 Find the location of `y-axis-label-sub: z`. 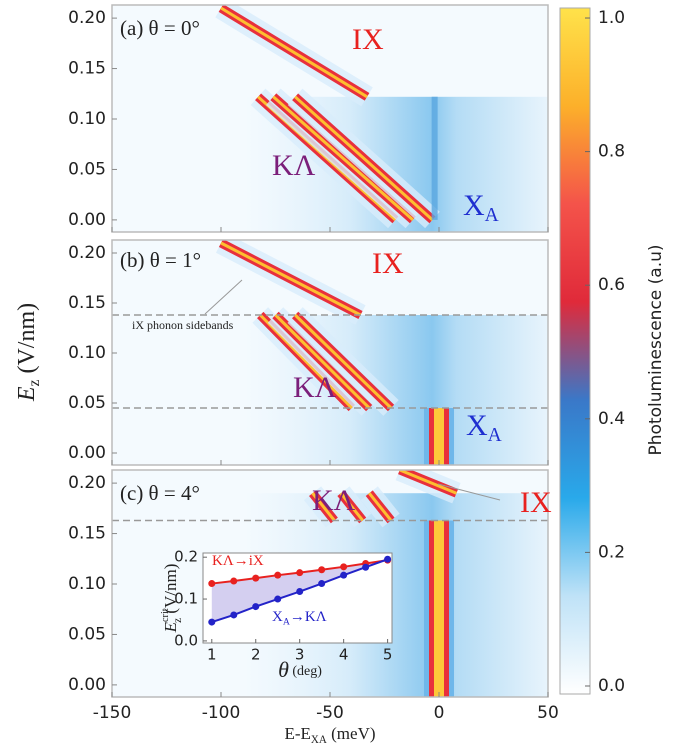

y-axis-label-sub: z is located at coordinates (34, 382).